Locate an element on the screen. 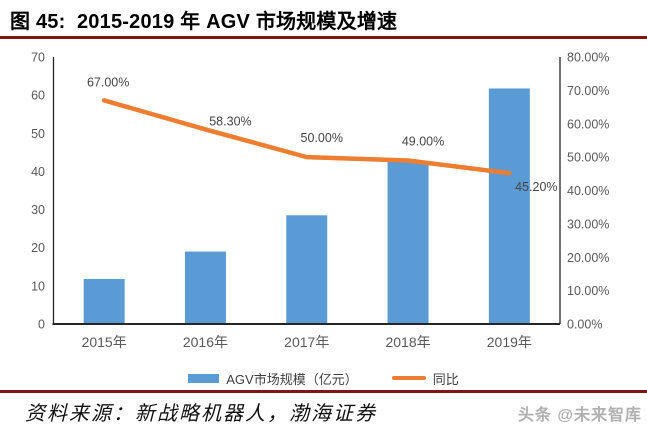  x-axis-label: 2016年 is located at coordinates (205, 342).